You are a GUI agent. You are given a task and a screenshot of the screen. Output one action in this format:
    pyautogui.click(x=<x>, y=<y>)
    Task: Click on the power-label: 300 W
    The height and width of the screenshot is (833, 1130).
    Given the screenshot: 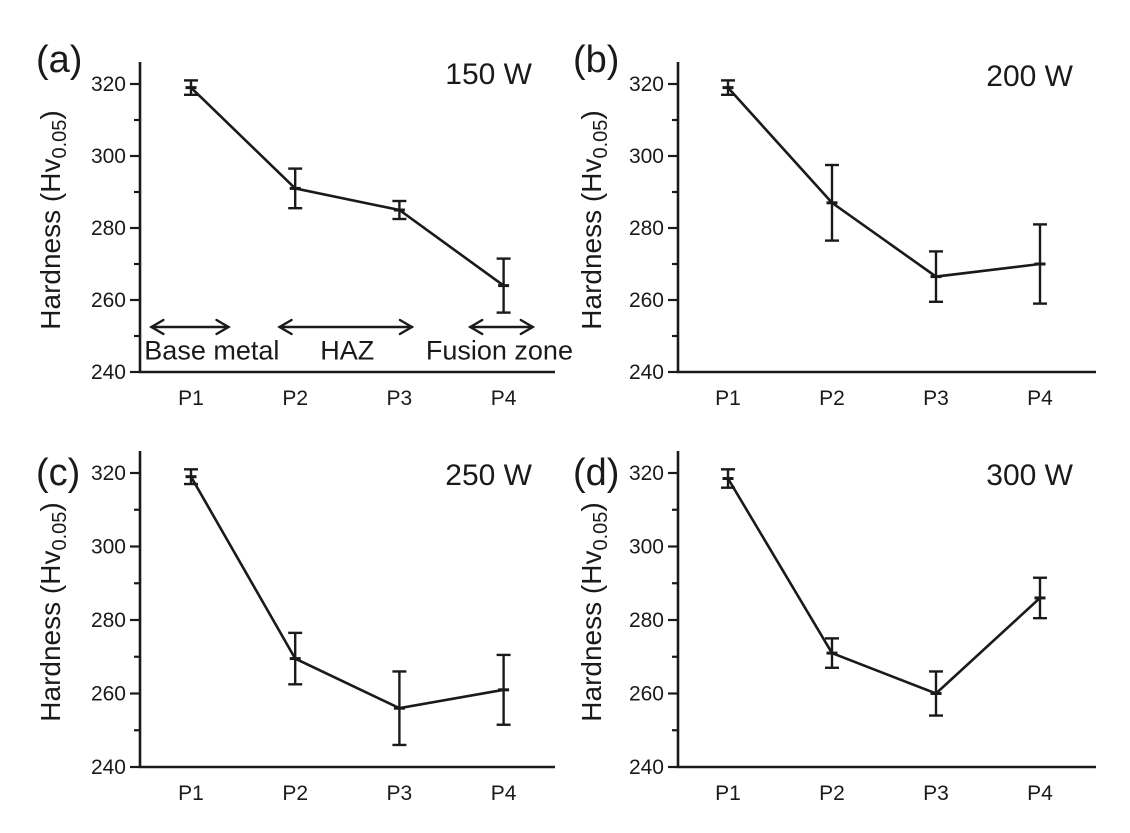 What is the action you would take?
    pyautogui.click(x=1029, y=475)
    